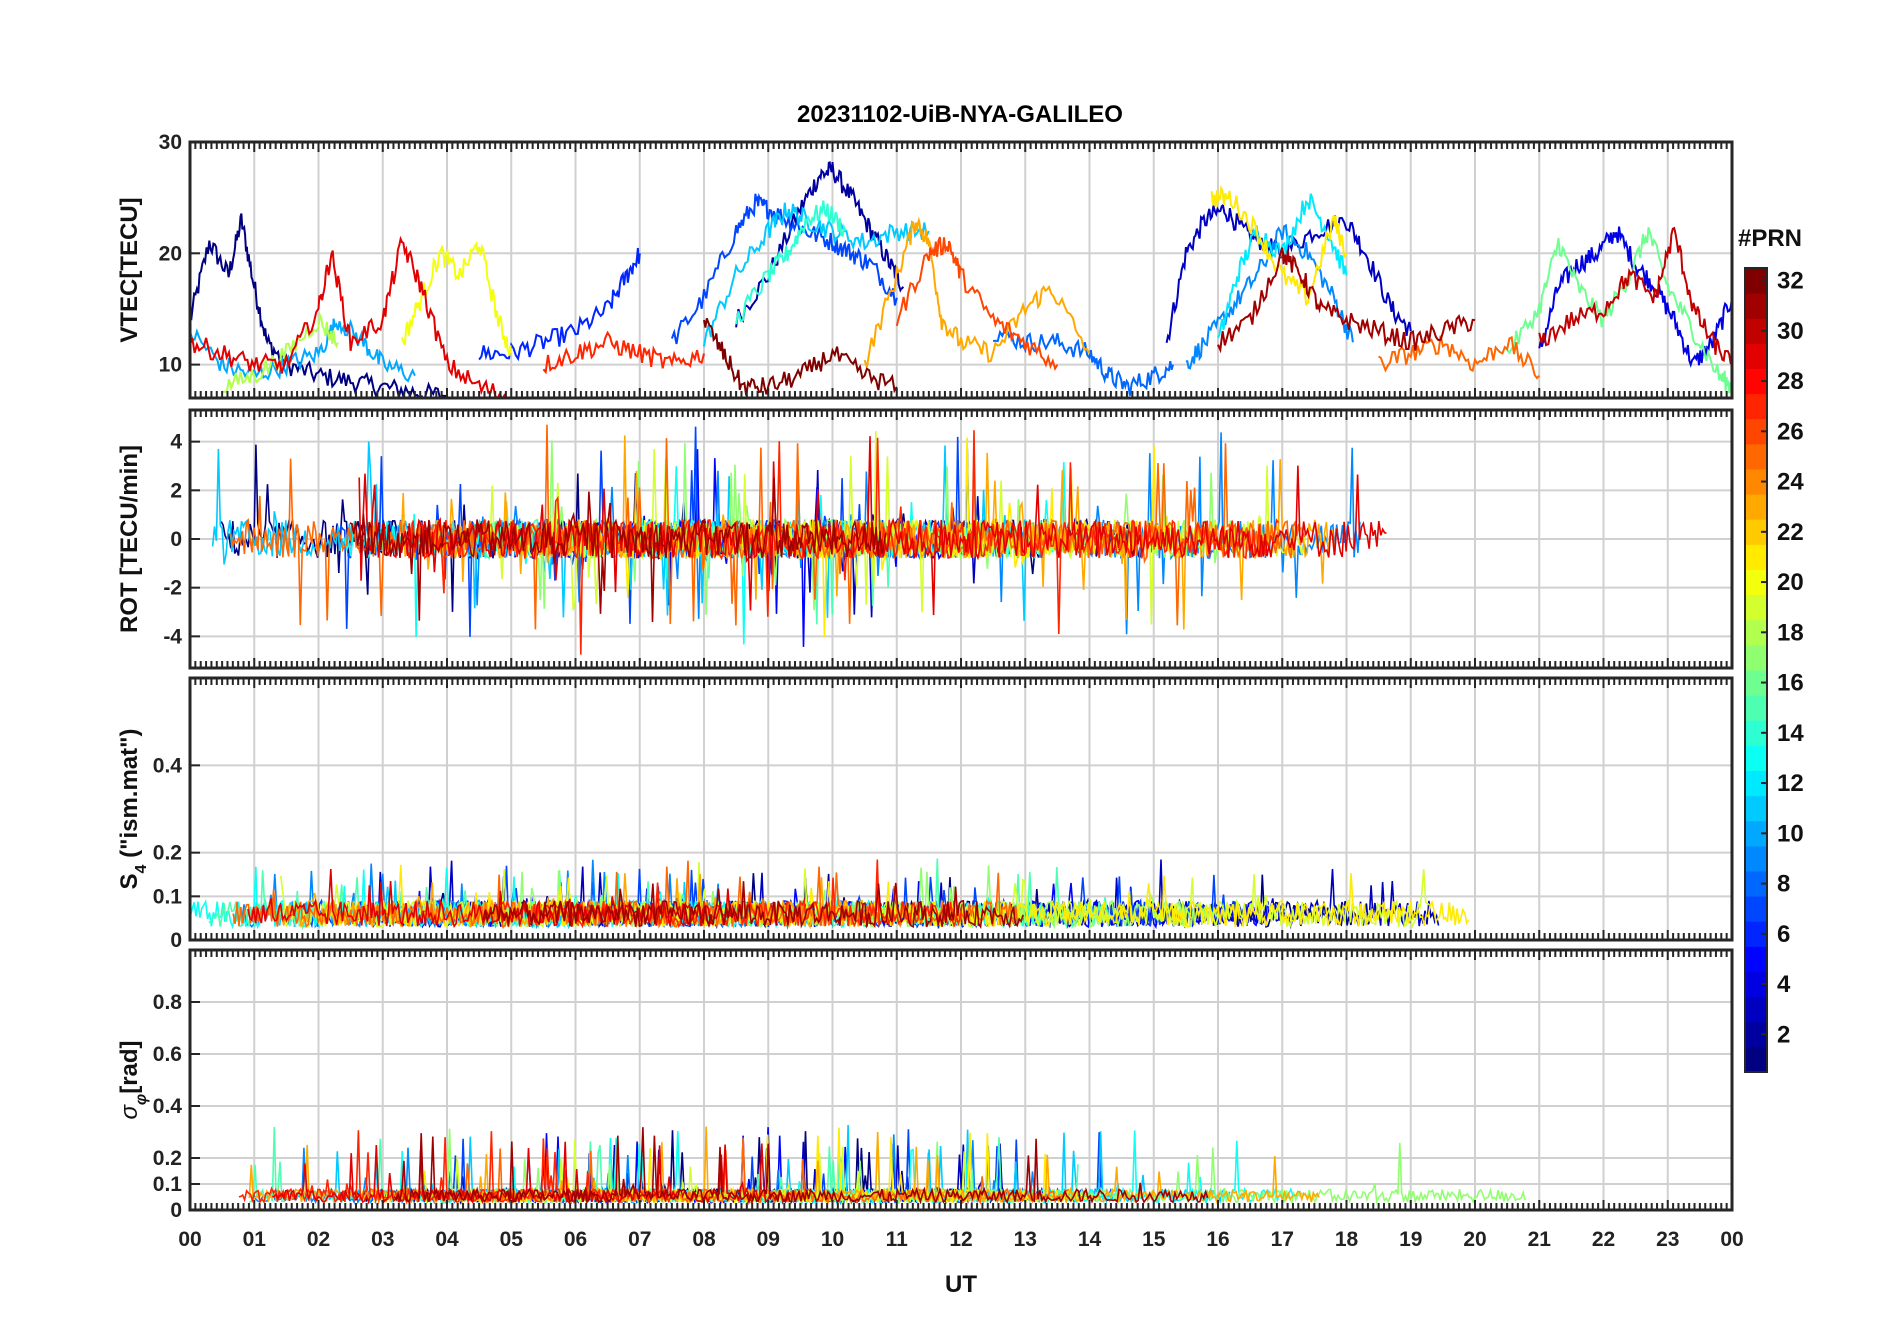 The image size is (1902, 1330). What do you see at coordinates (170, 142) in the screenshot?
I see `y-tick-label-vtec: 30` at bounding box center [170, 142].